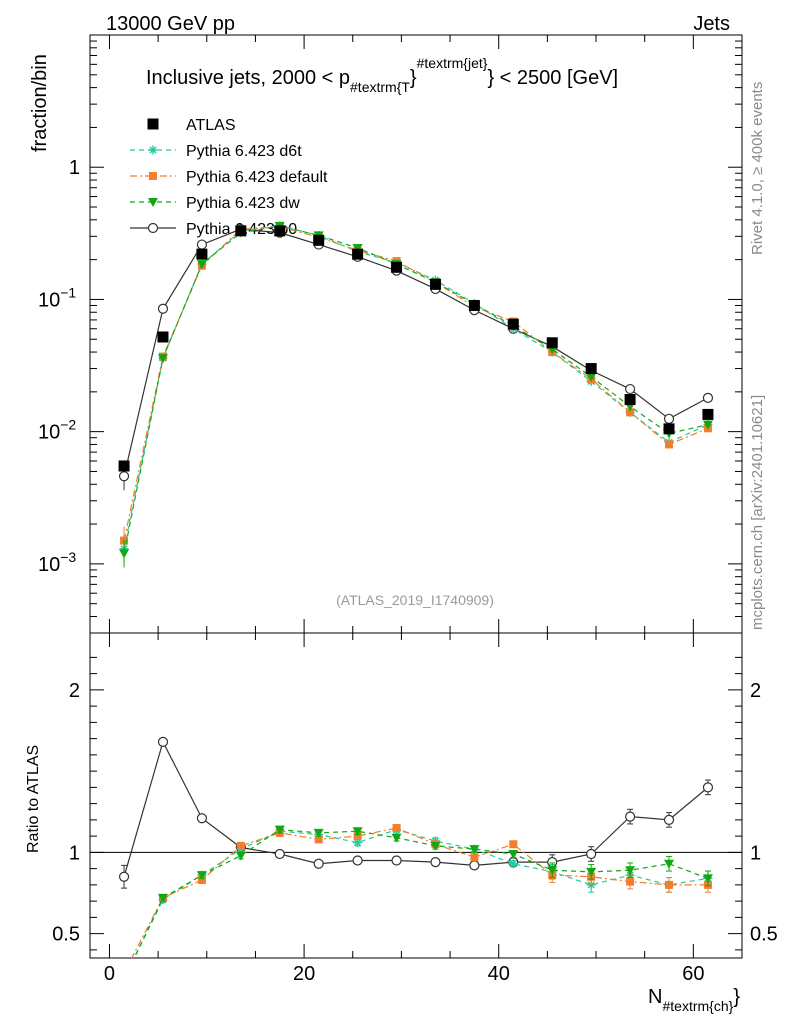 The image size is (786, 1024). Describe the element at coordinates (57, 562) in the screenshot. I see `main-y-tick-label: 10⁻³` at that location.